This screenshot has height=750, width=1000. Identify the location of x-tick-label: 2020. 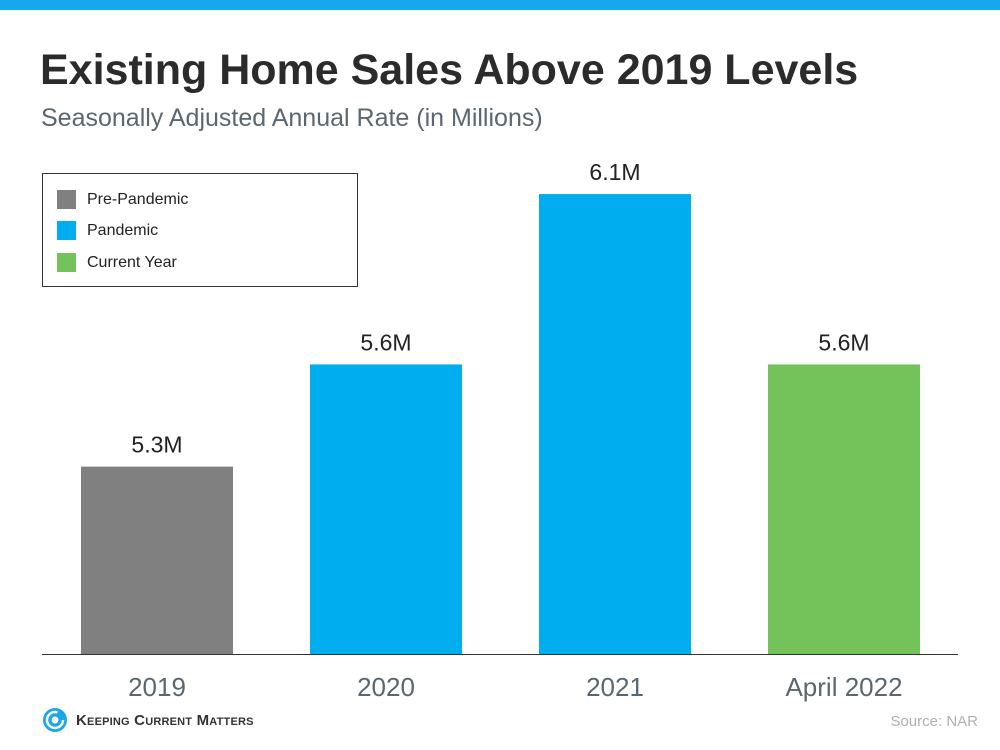
(386, 687).